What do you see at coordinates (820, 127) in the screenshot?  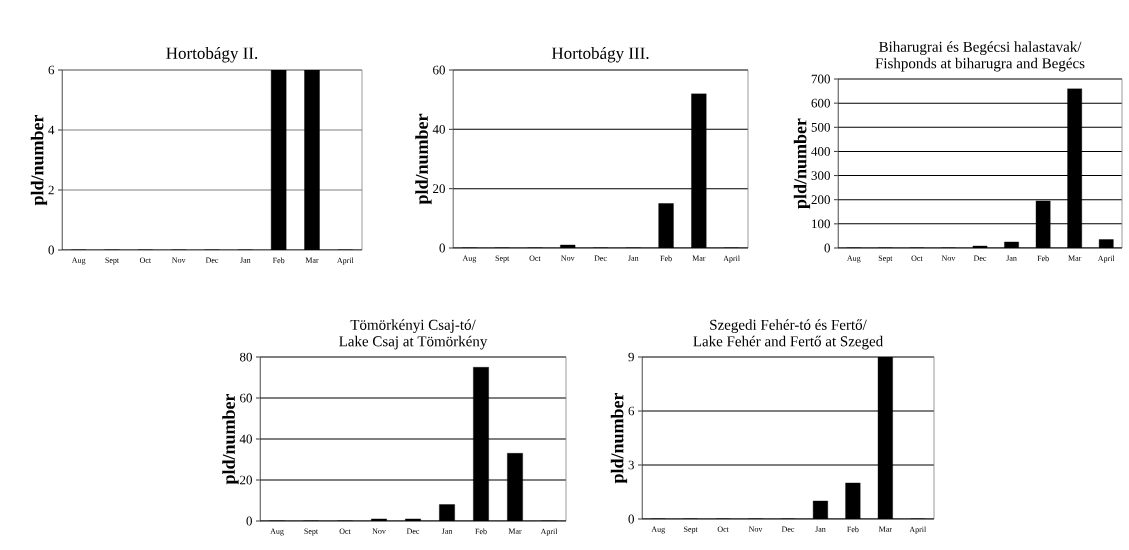 I see `y-tick-label: 500` at bounding box center [820, 127].